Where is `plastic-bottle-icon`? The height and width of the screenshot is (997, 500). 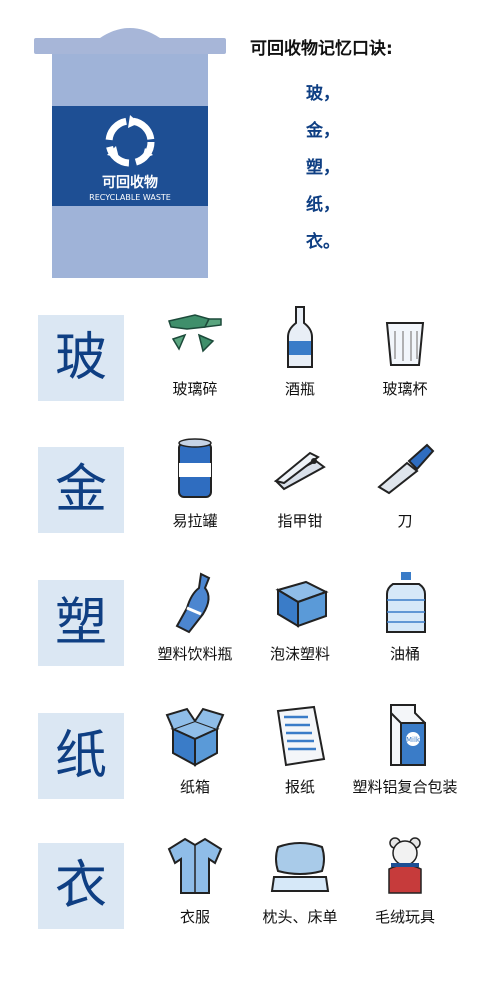
plastic-bottle-icon is located at coordinates (193, 603).